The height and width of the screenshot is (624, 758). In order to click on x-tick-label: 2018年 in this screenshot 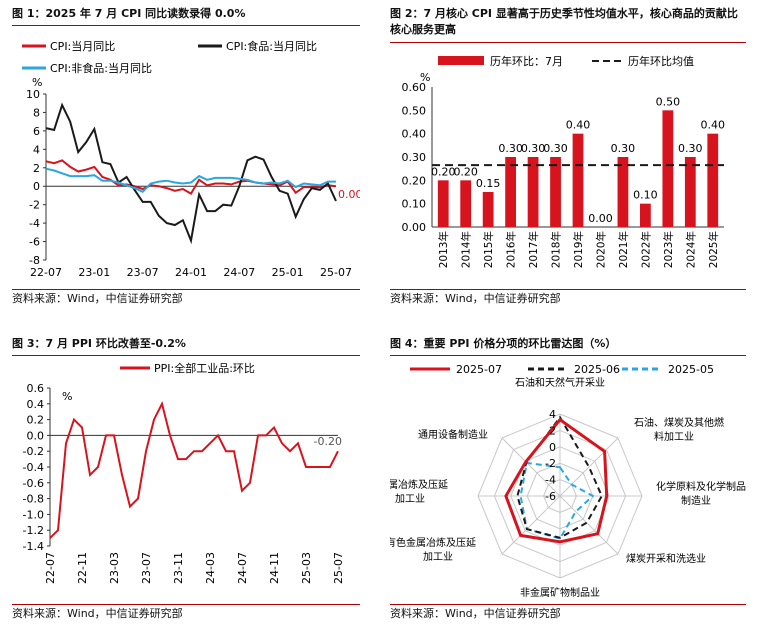, I will do `click(556, 249)`.